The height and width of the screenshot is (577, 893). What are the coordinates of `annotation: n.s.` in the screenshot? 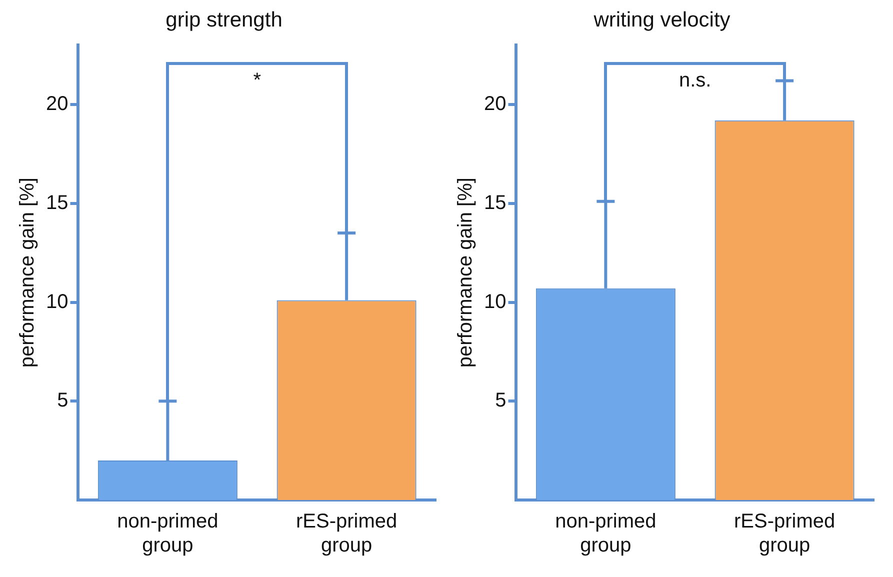 It's located at (695, 81).